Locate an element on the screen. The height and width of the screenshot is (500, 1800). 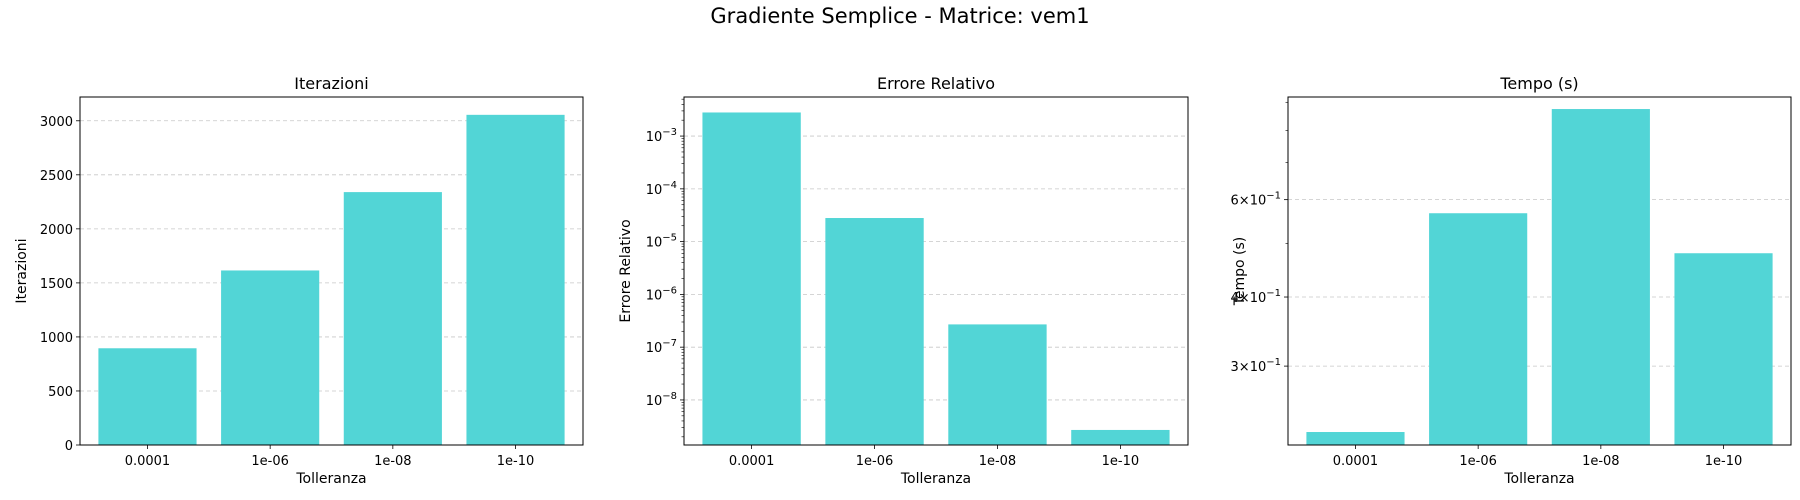
y-tick-label: 2500 is located at coordinates (56, 176).